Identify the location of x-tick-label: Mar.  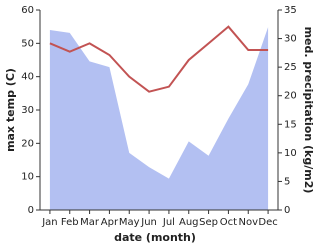
(90, 222).